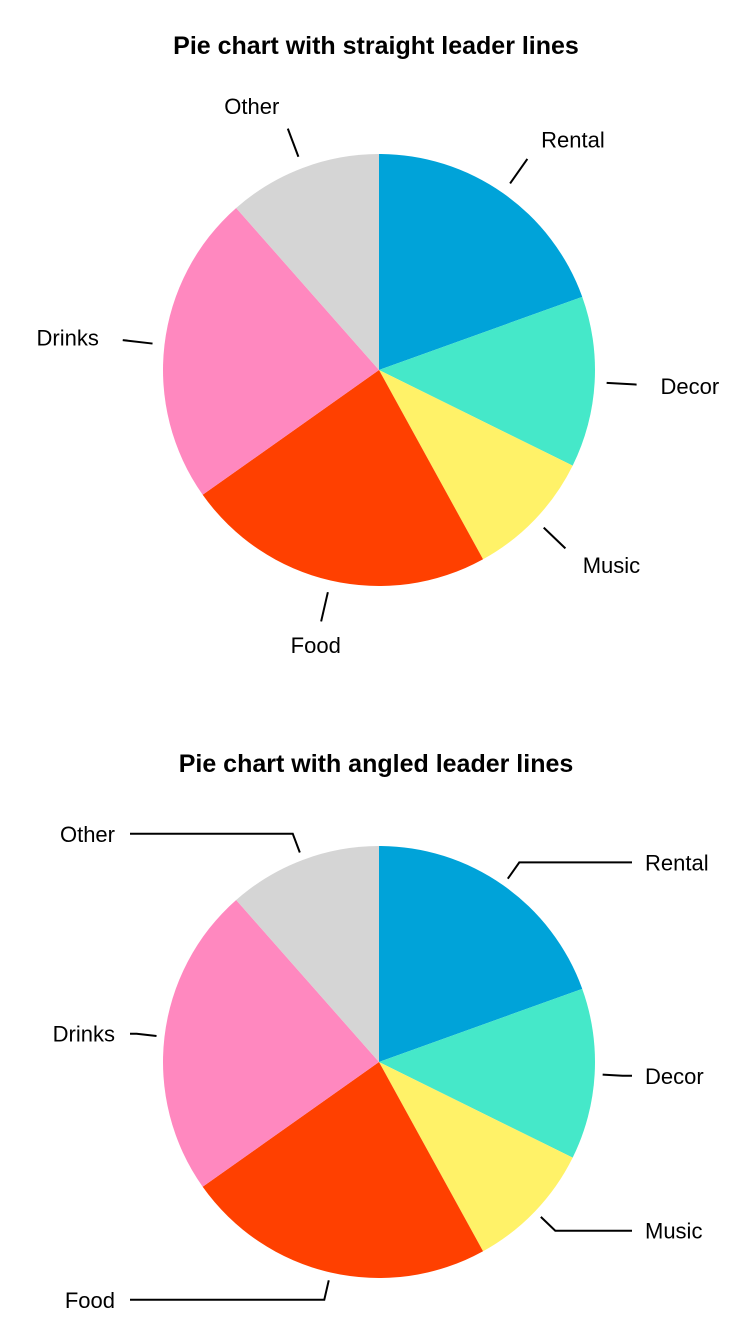 The height and width of the screenshot is (1332, 753). Describe the element at coordinates (376, 46) in the screenshot. I see `chart-title-straight: Pie chart with straight leader lines` at that location.